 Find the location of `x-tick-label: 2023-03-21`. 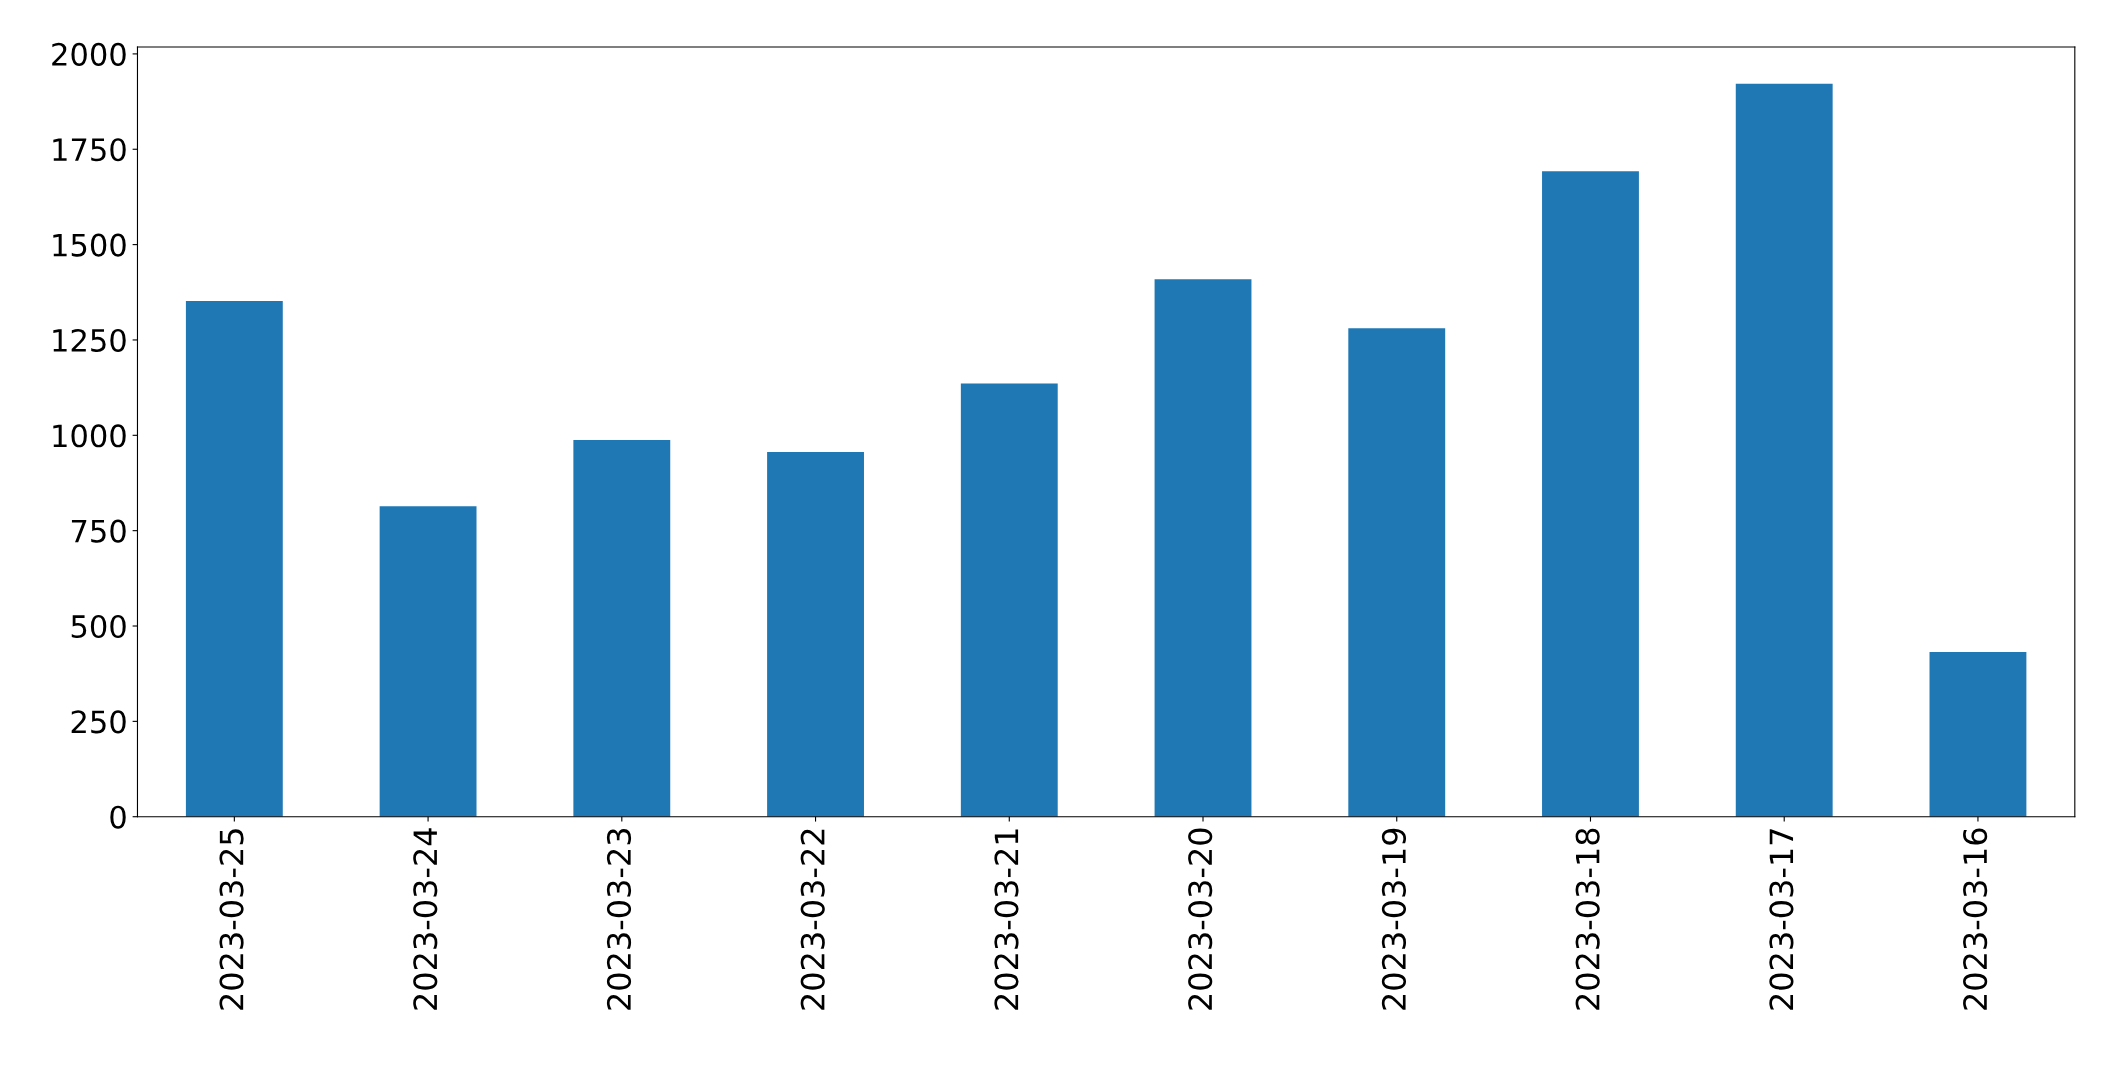

x-tick-label: 2023-03-21 is located at coordinates (1006, 919).